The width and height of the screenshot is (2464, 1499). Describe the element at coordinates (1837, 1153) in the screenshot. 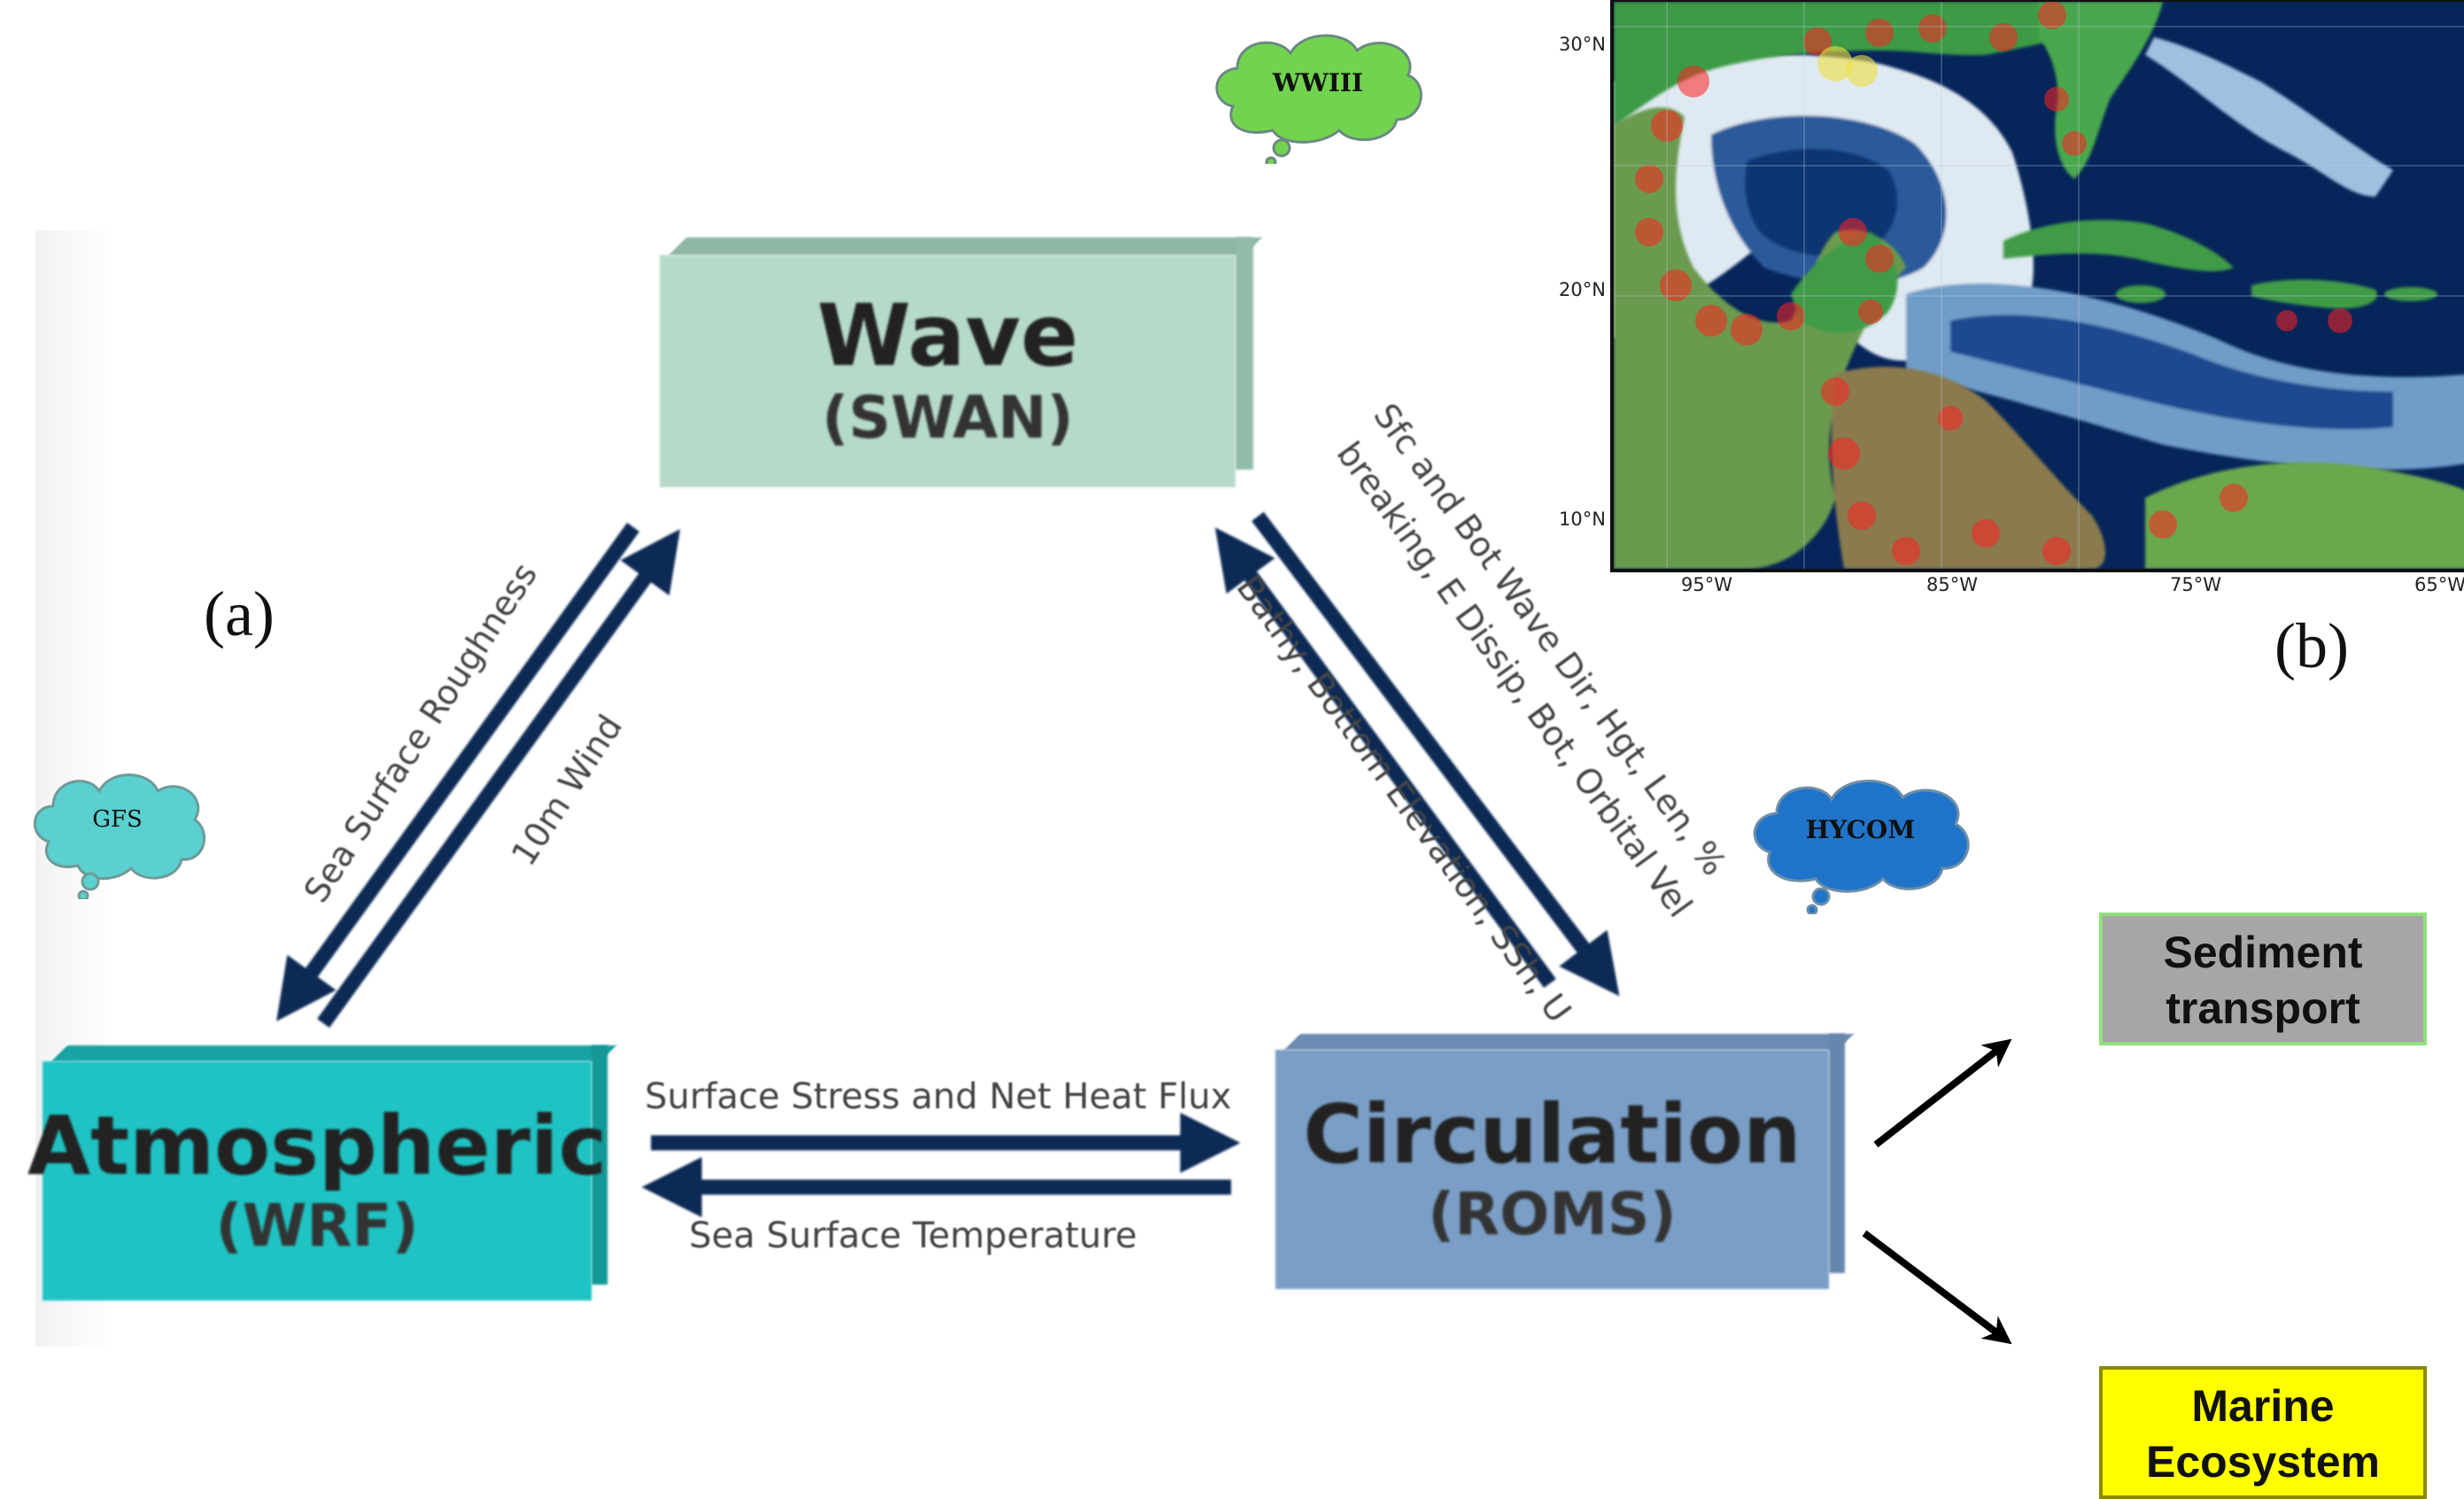

I see `circulation-box-side-face` at that location.